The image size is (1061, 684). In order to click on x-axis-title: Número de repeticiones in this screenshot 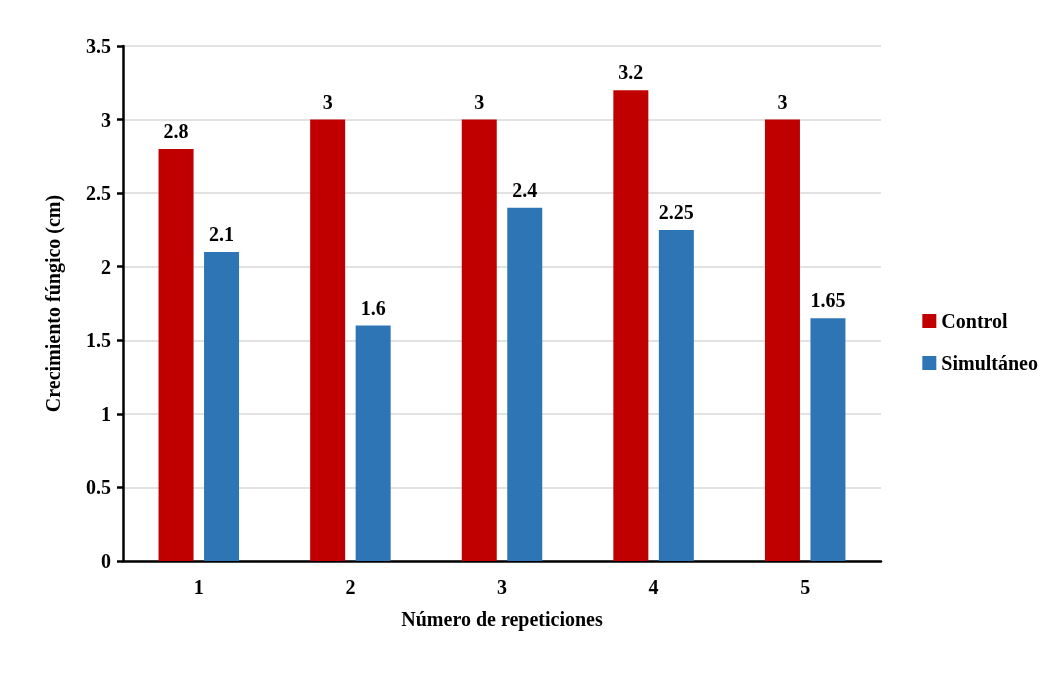, I will do `click(502, 619)`.